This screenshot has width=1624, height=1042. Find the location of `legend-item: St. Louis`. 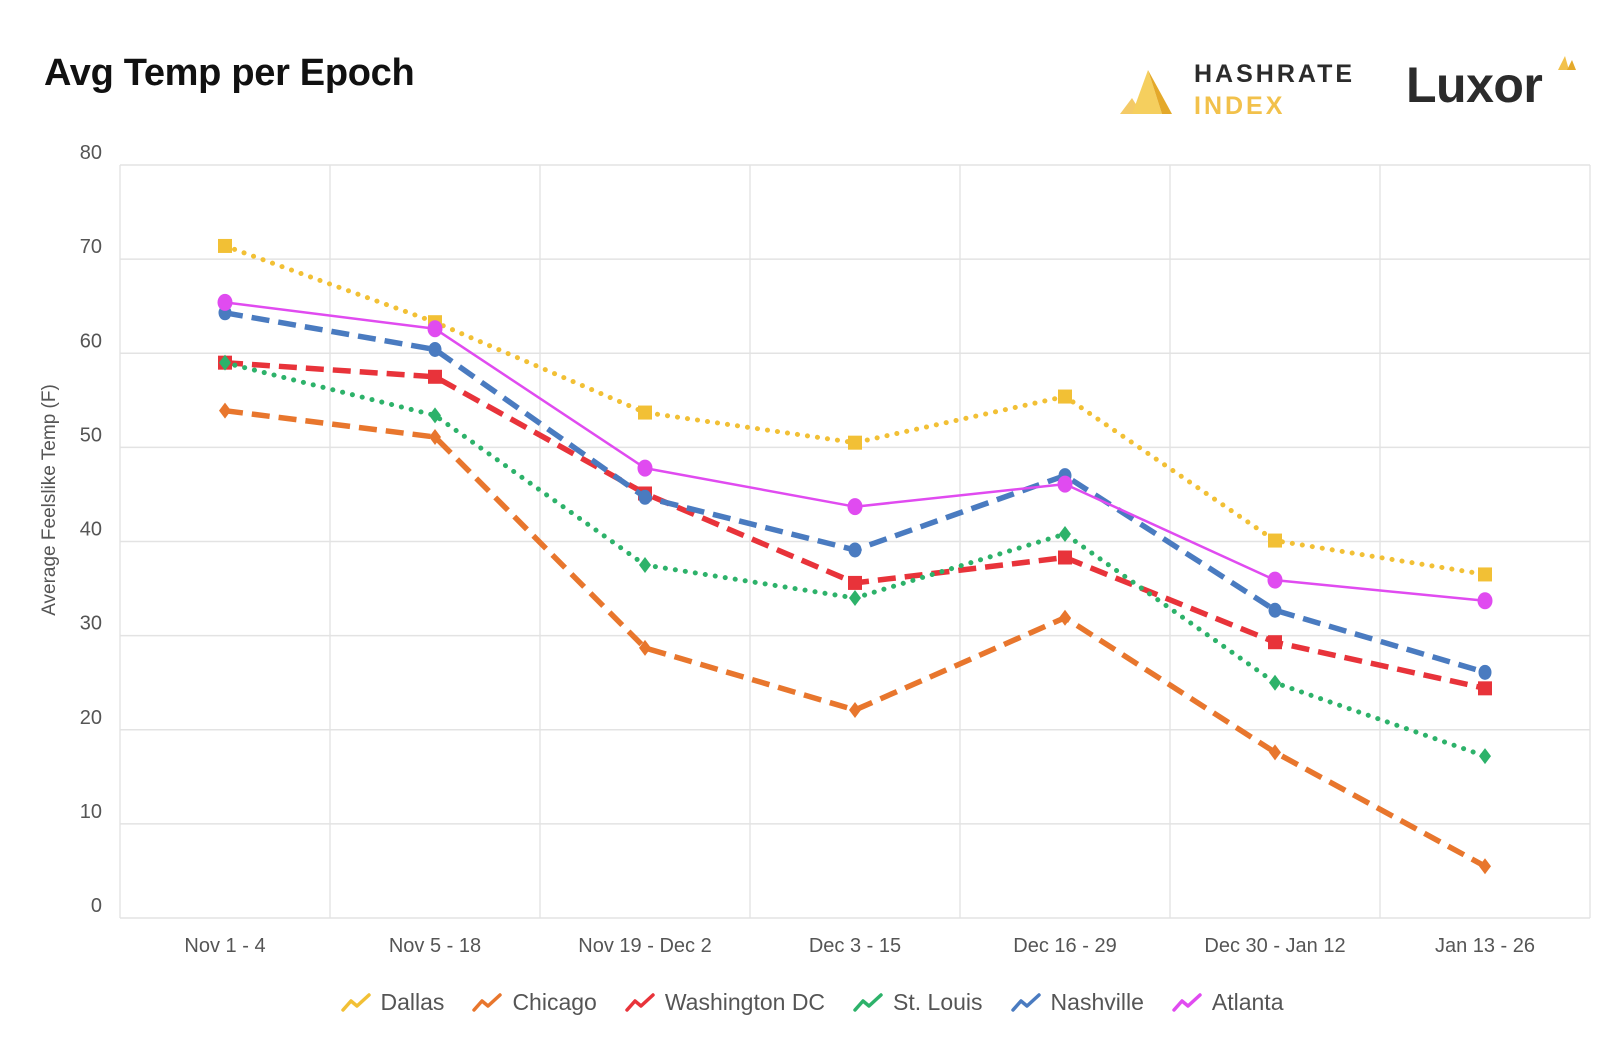

legend-item: St. Louis is located at coordinates (918, 1002).